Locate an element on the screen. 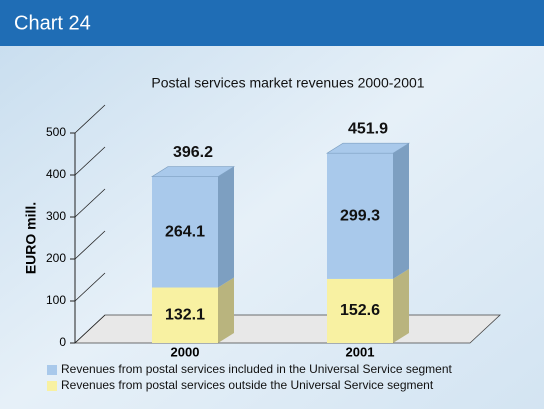 The image size is (544, 414). floor is located at coordinates (287, 329).